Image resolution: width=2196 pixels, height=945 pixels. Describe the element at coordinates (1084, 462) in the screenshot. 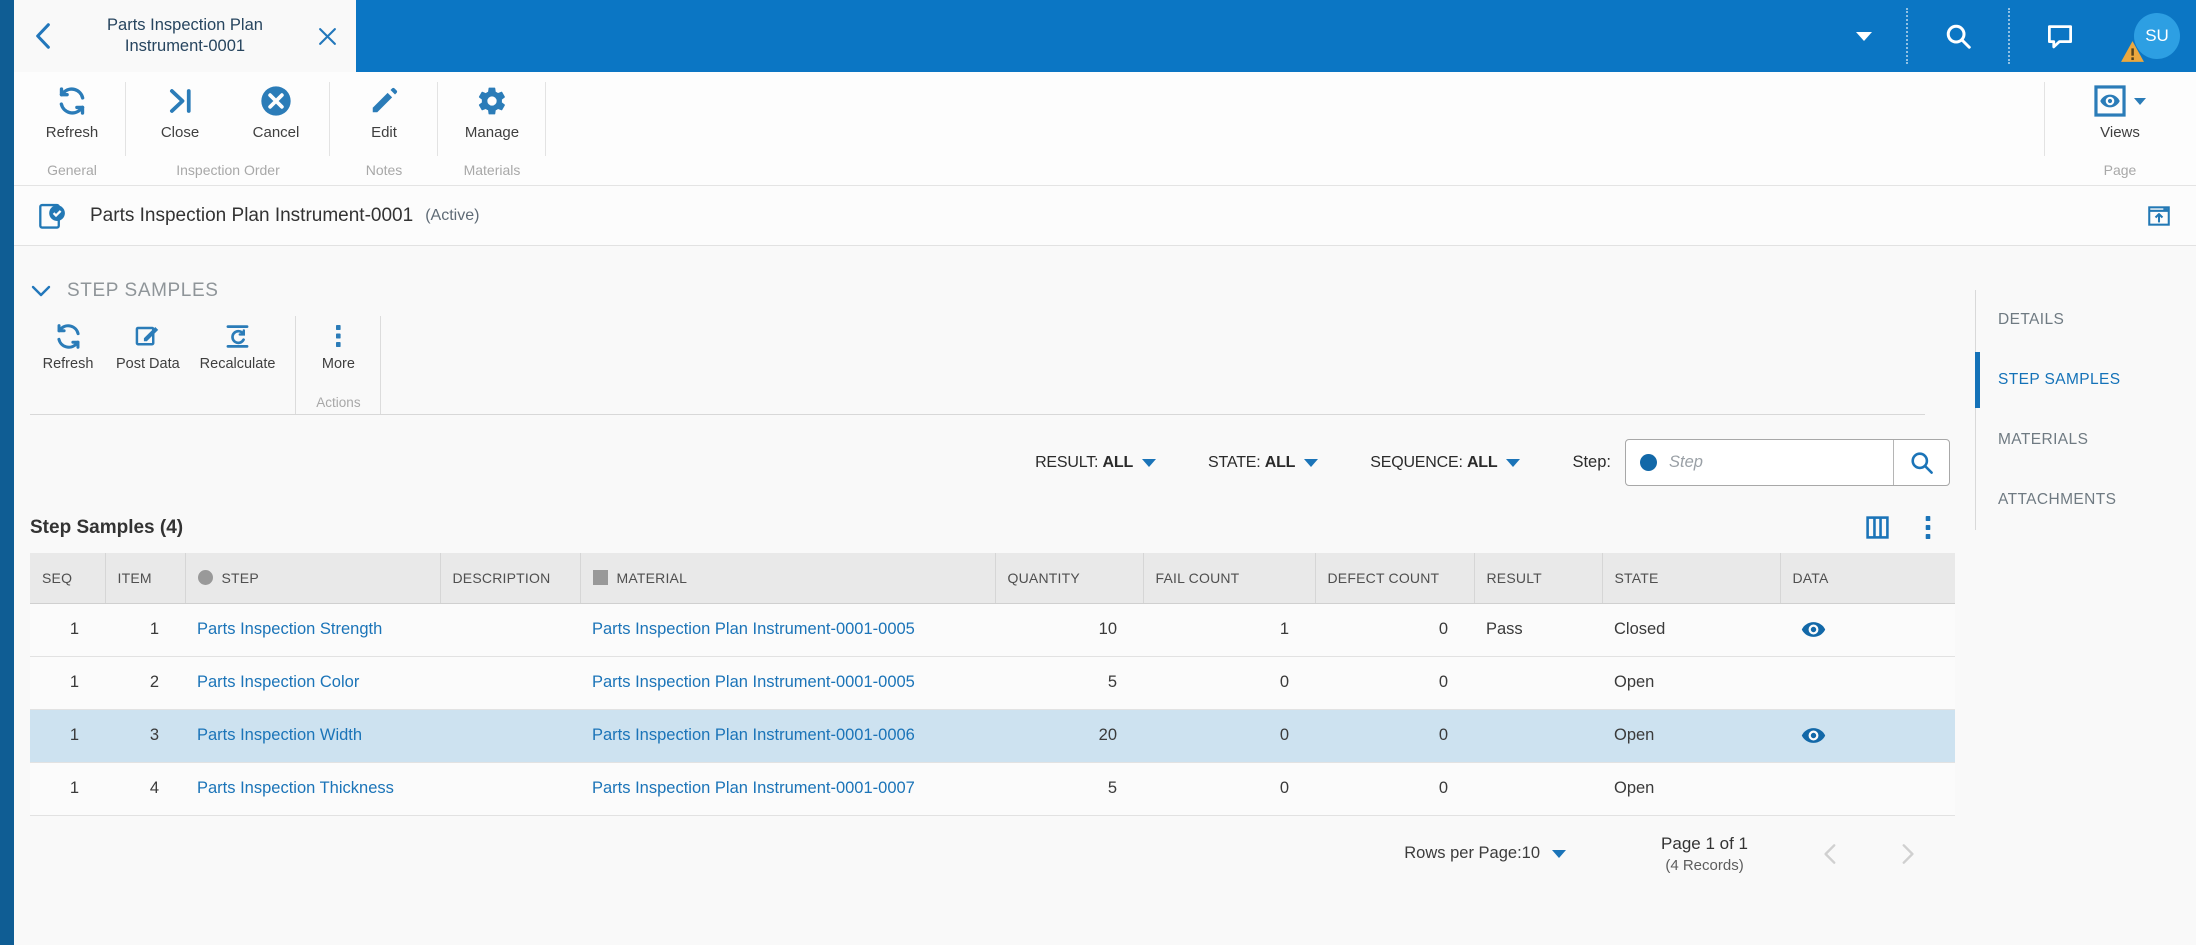

I see `result-filter-label: RESULT: ALL` at that location.